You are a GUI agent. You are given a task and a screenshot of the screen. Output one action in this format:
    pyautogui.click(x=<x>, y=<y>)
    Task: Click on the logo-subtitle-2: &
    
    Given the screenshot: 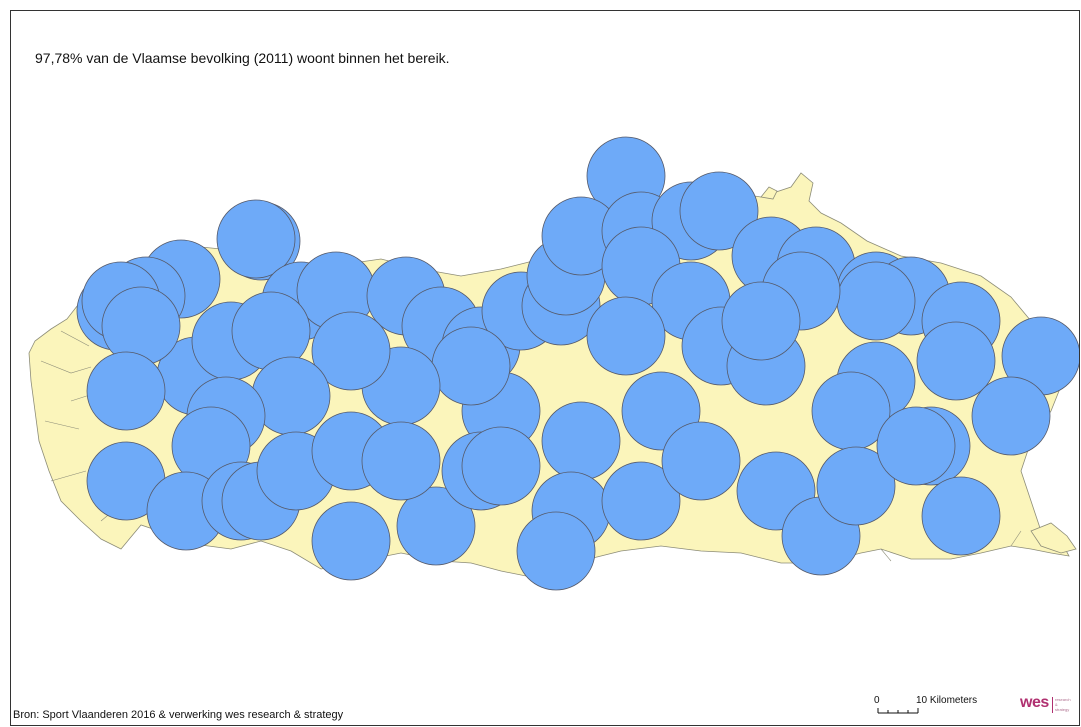 What is the action you would take?
    pyautogui.click(x=1056, y=704)
    